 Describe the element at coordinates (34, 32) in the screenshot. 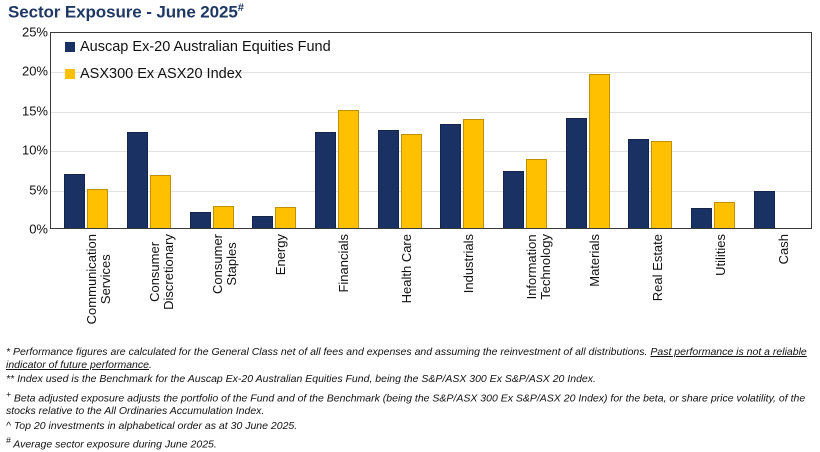

I see `y-axis-tick-label: 25%` at that location.